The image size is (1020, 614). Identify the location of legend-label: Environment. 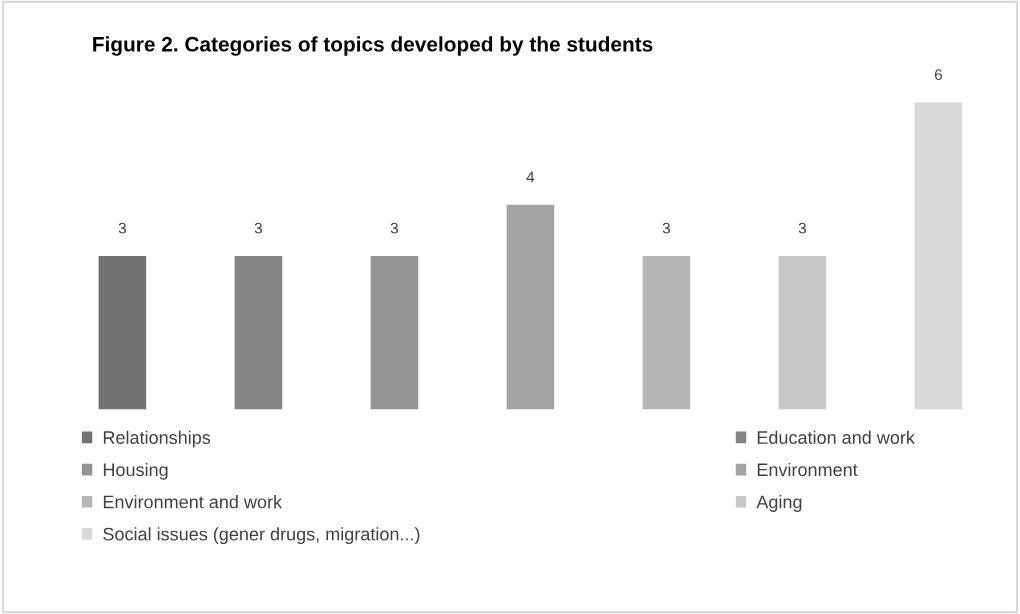
(807, 469).